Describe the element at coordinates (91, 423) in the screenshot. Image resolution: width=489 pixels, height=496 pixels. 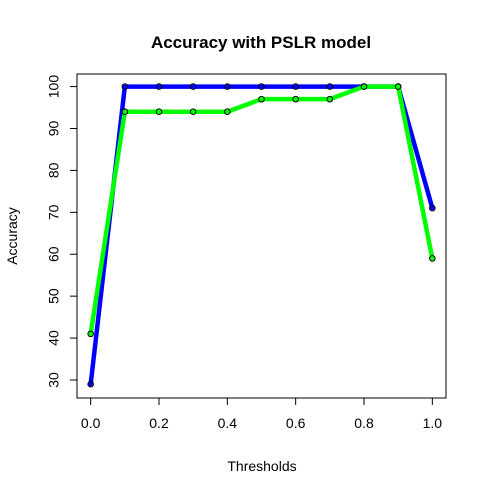
I see `x-tick-label: 0.0` at that location.